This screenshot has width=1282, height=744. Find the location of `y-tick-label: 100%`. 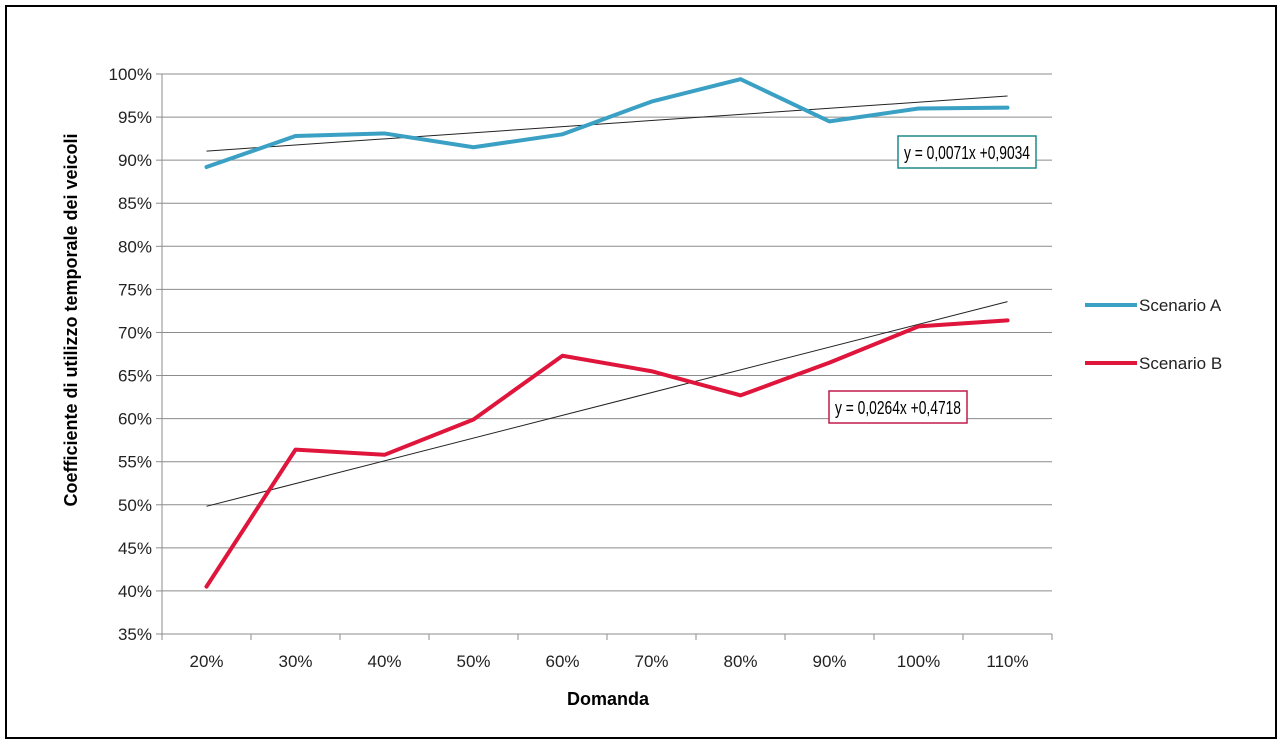

y-tick-label: 100% is located at coordinates (130, 74).